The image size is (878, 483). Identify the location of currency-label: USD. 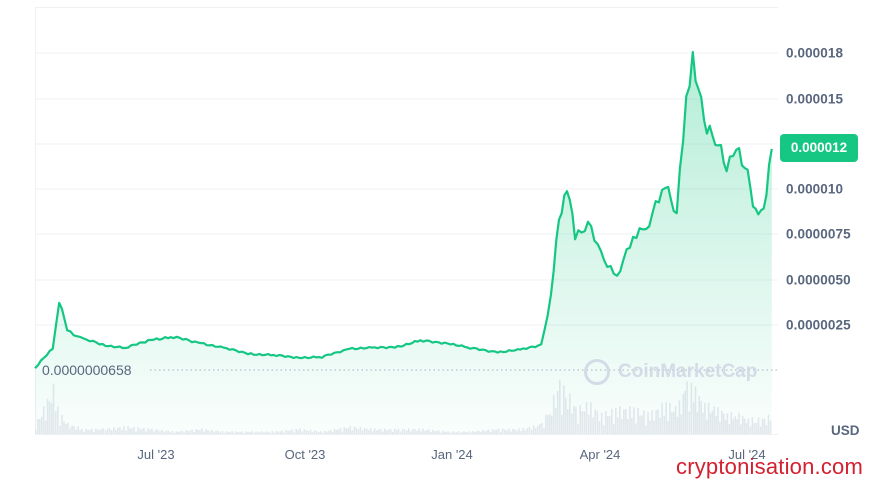
(845, 430).